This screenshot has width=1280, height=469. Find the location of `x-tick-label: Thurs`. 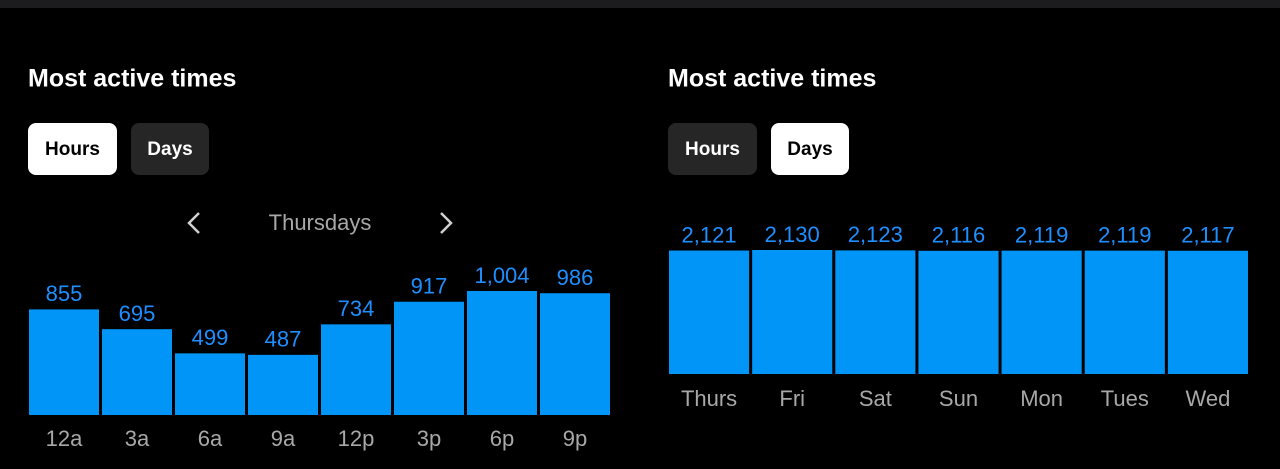

x-tick-label: Thurs is located at coordinates (709, 398).